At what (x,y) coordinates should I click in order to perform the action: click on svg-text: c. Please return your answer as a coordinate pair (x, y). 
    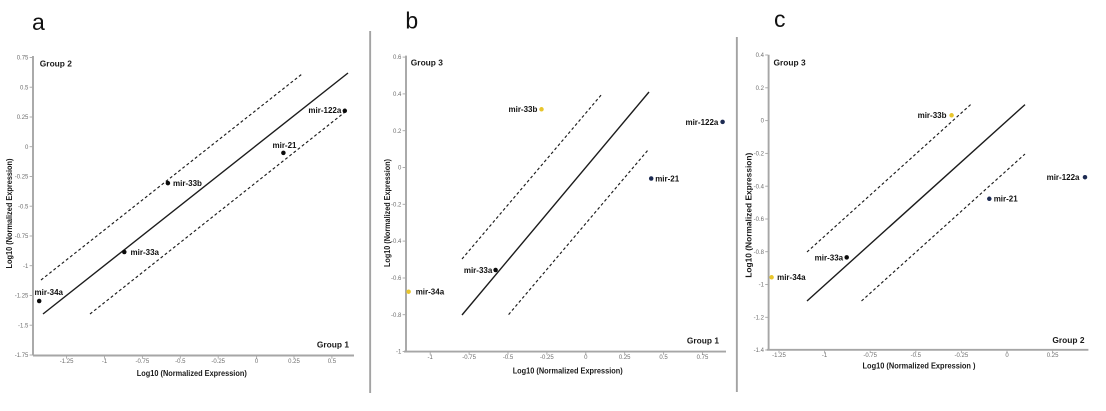
    Looking at the image, I should click on (780, 19).